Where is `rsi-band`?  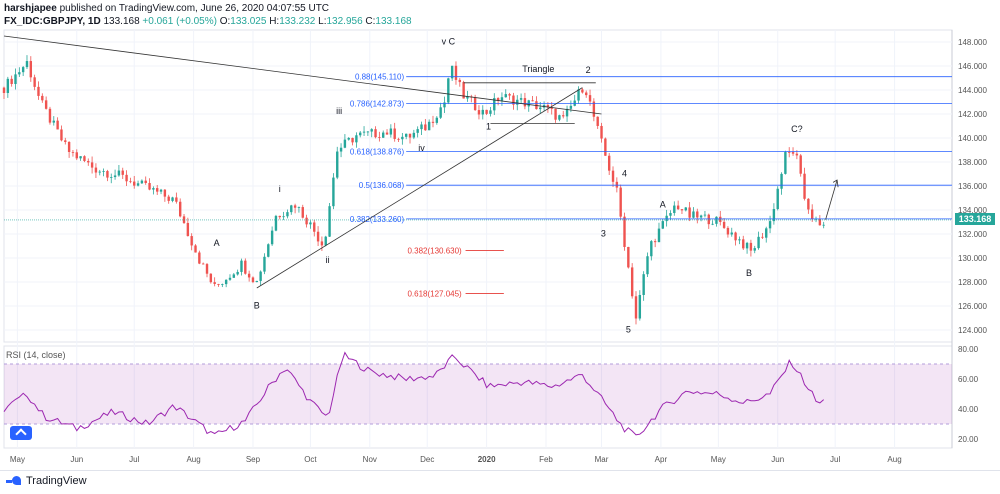
rsi-band is located at coordinates (478, 394).